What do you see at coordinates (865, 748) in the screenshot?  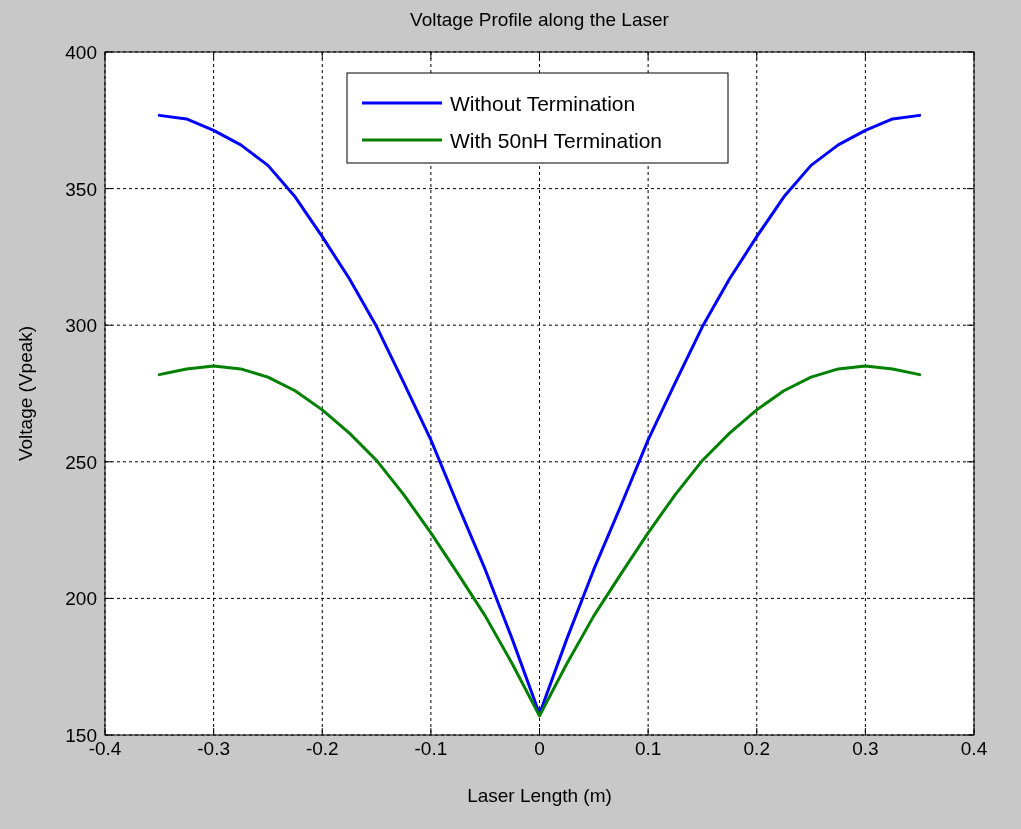 I see `x-tick-label: 0.3` at bounding box center [865, 748].